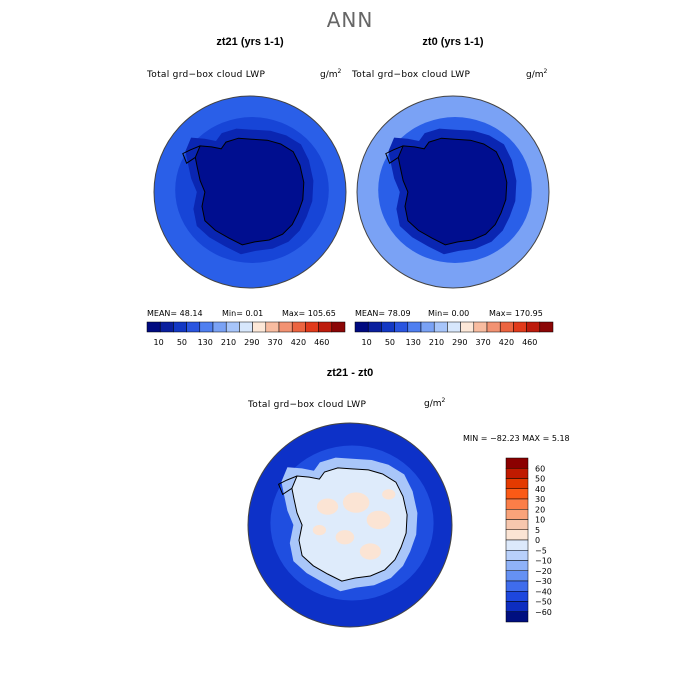  I want to click on map-3-border, so click(350, 525).